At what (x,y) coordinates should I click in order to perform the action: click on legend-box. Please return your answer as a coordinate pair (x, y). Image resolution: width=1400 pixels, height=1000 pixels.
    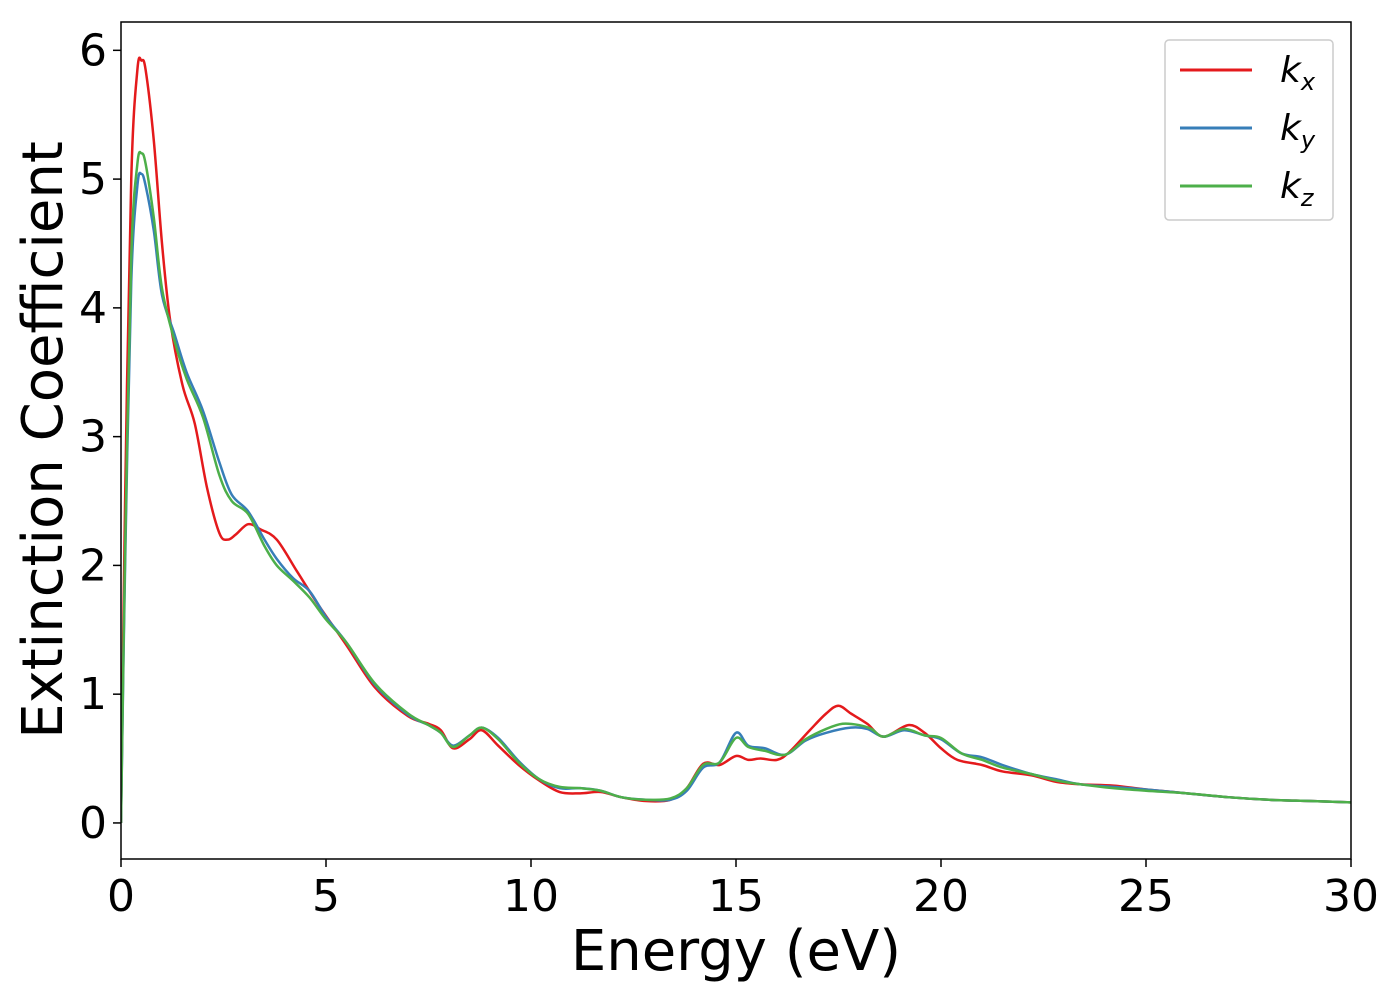
    Looking at the image, I should click on (1249, 130).